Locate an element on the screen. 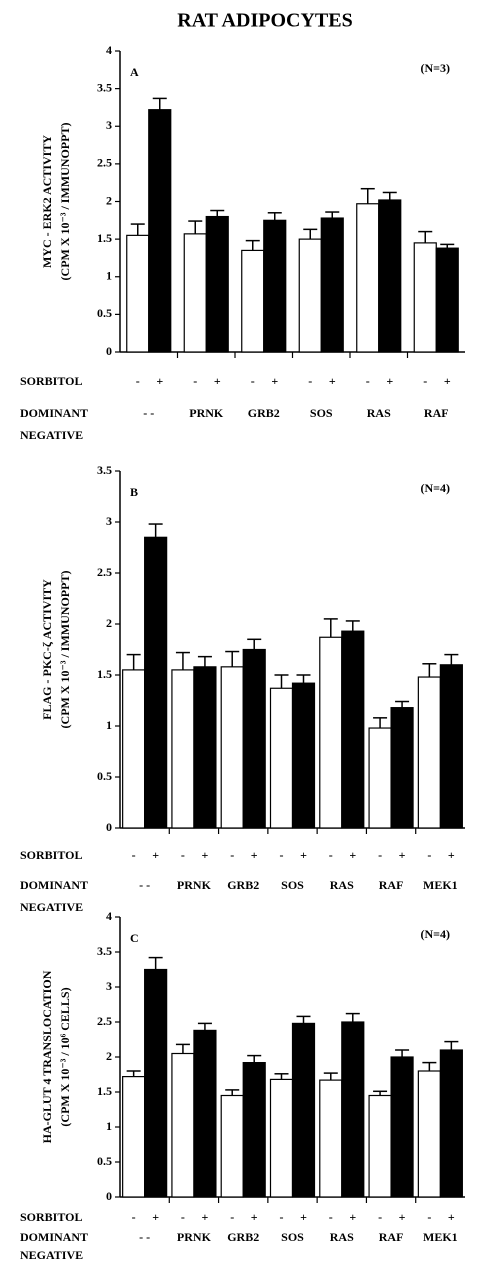 The image size is (477, 1264). category-label: PRNK is located at coordinates (194, 1237).